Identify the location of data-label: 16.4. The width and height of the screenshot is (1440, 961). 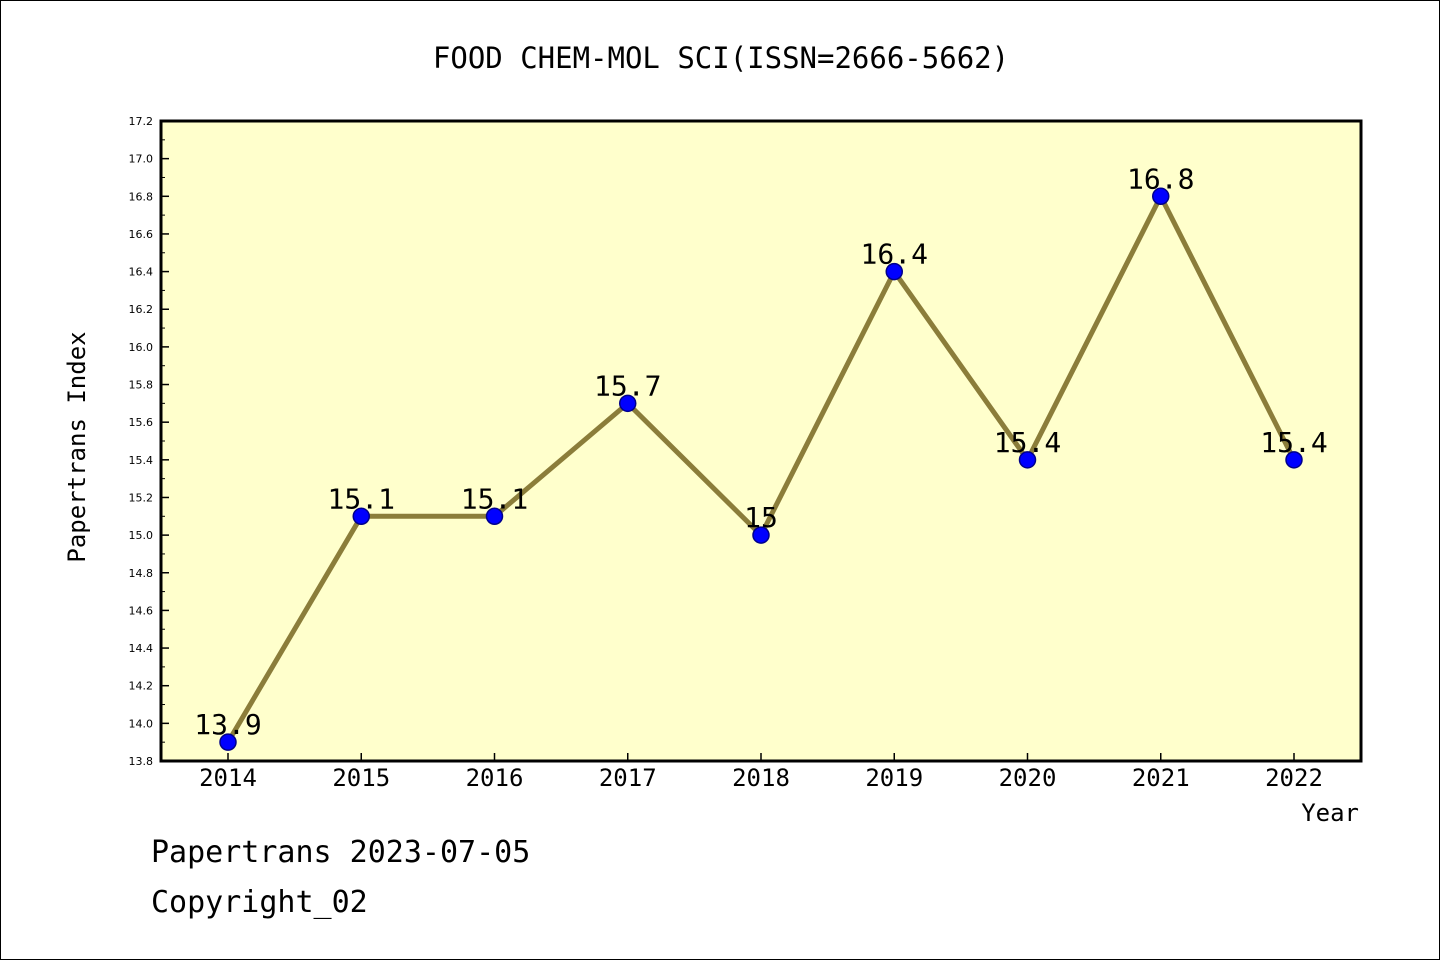
(894, 254).